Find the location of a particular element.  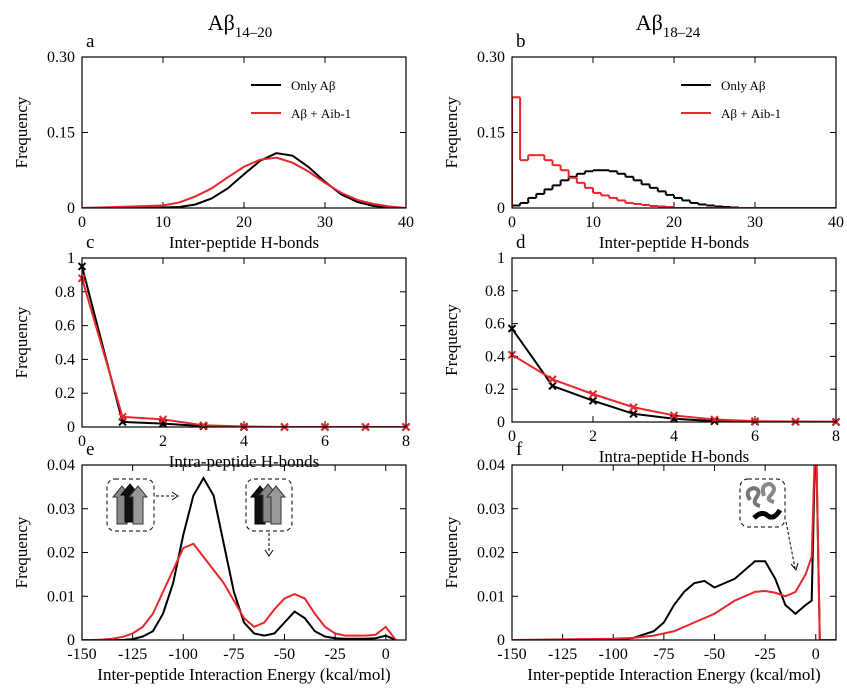

x-tick-label: 10 is located at coordinates (593, 222).